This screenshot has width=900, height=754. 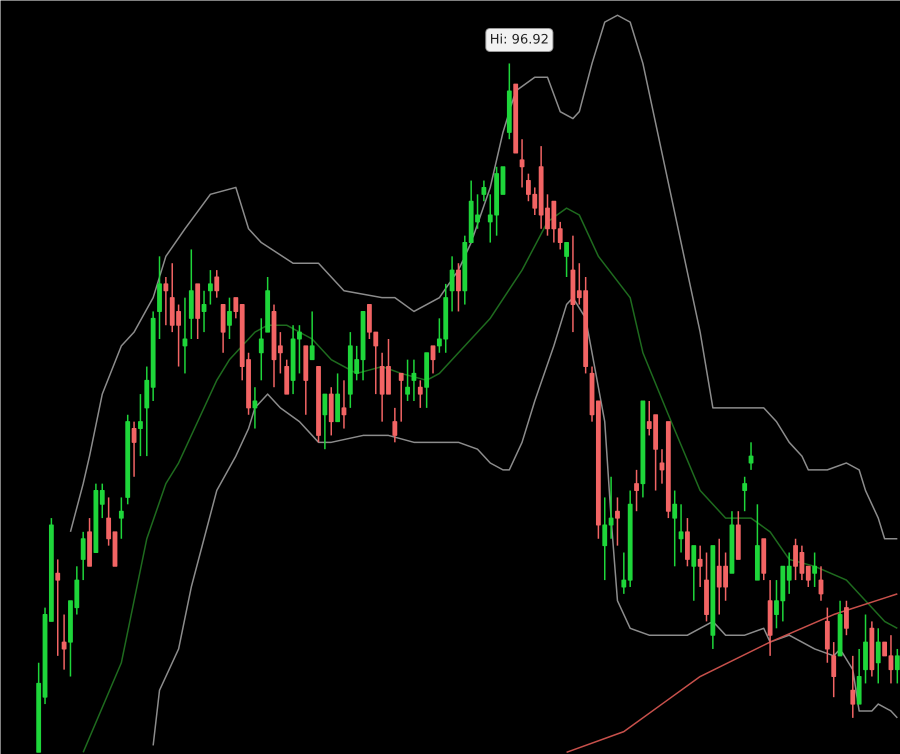 What do you see at coordinates (519, 40) in the screenshot?
I see `text: Hi: 96.92` at bounding box center [519, 40].